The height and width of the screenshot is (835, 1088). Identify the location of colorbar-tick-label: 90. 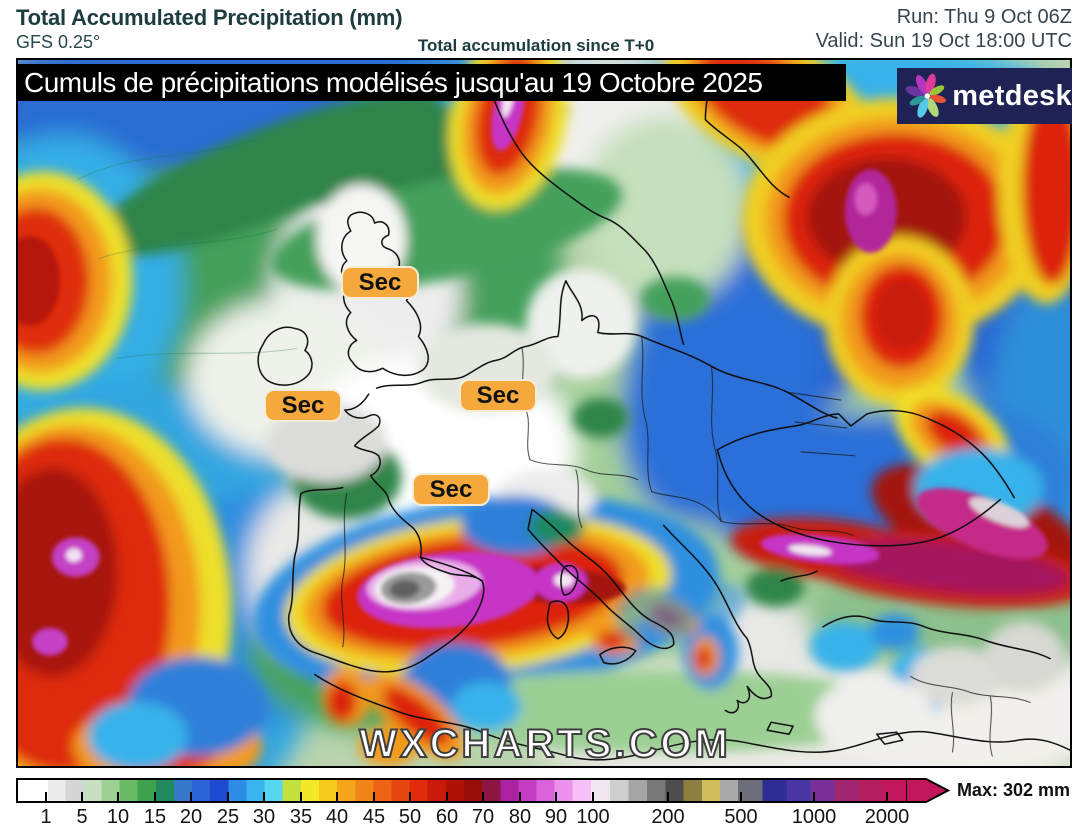
(556, 817).